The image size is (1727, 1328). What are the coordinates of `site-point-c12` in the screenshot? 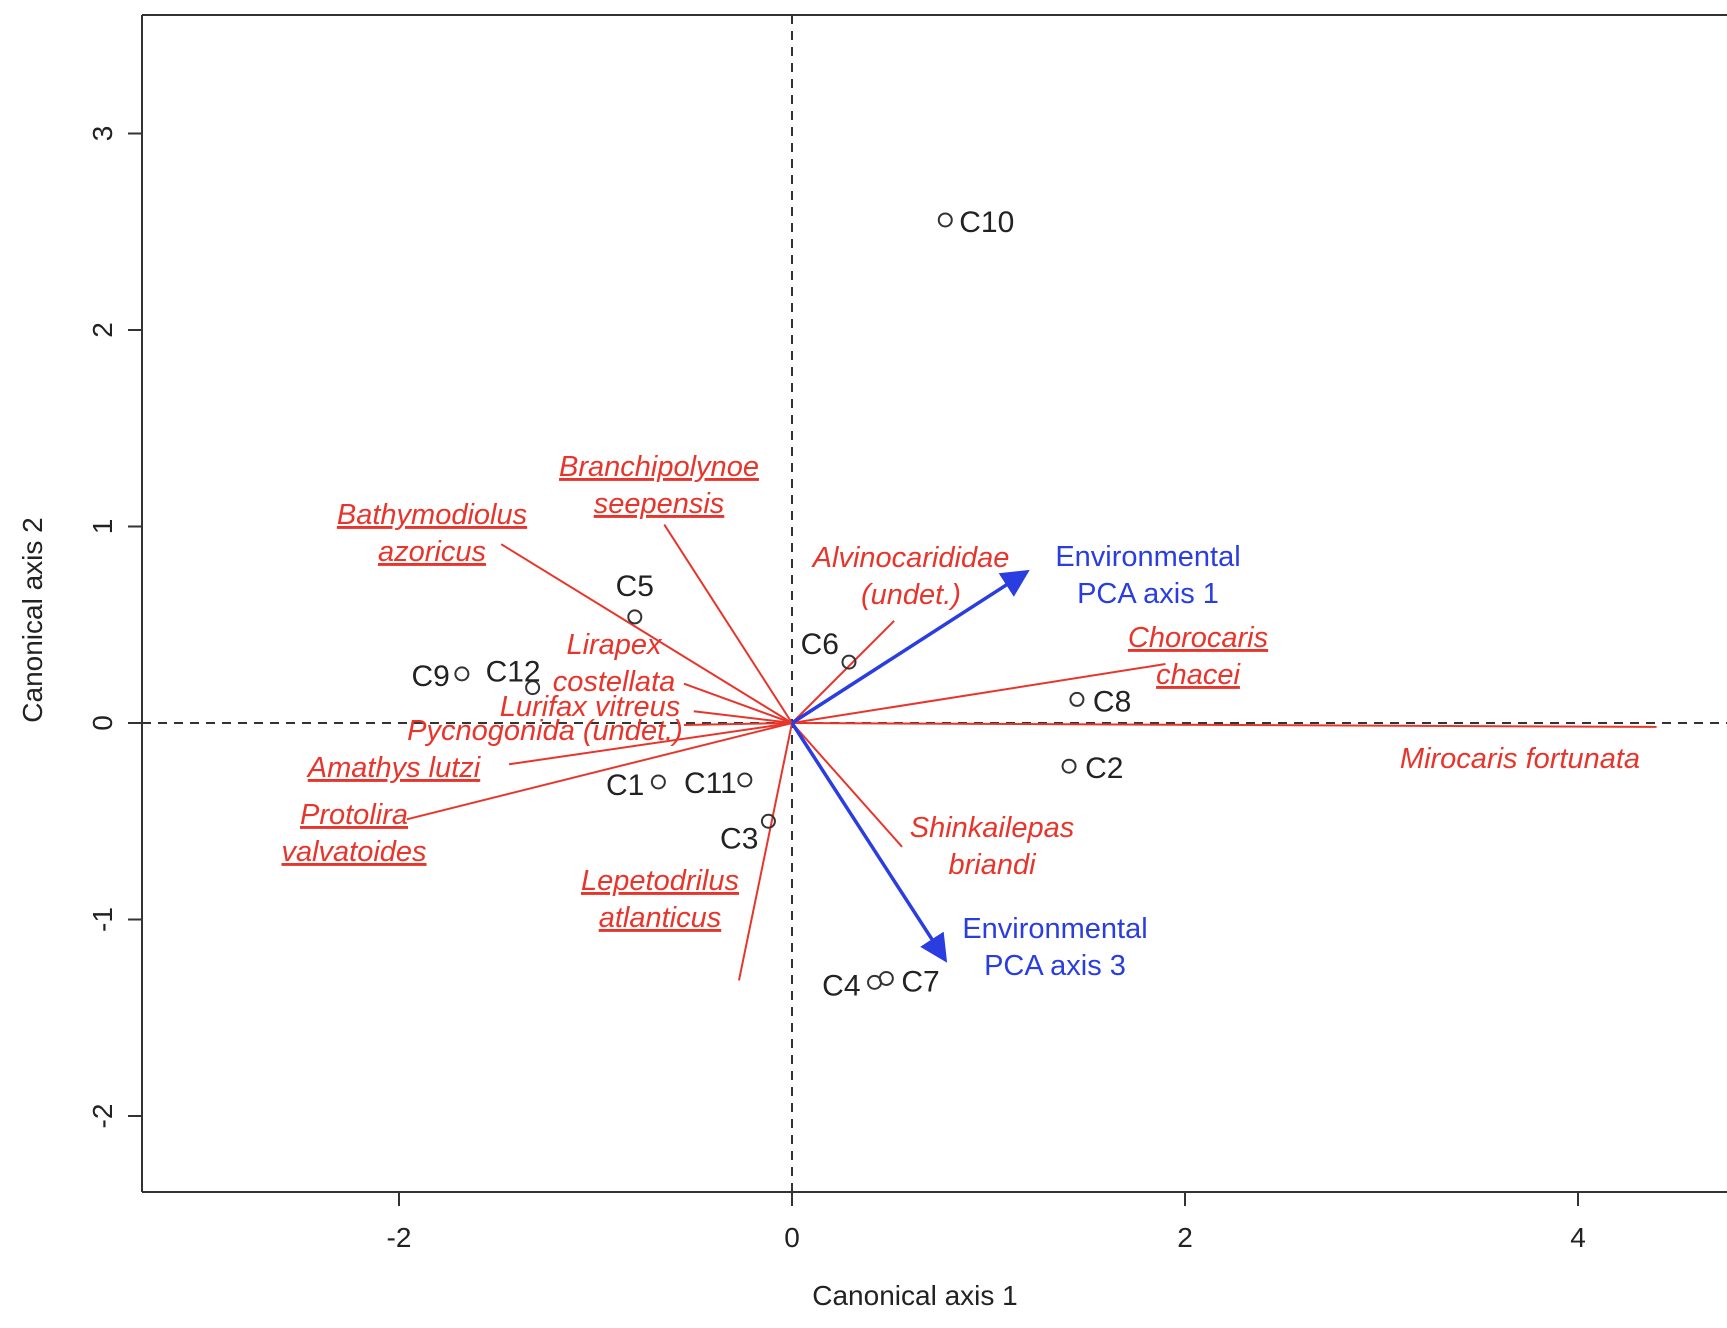 It's located at (533, 688).